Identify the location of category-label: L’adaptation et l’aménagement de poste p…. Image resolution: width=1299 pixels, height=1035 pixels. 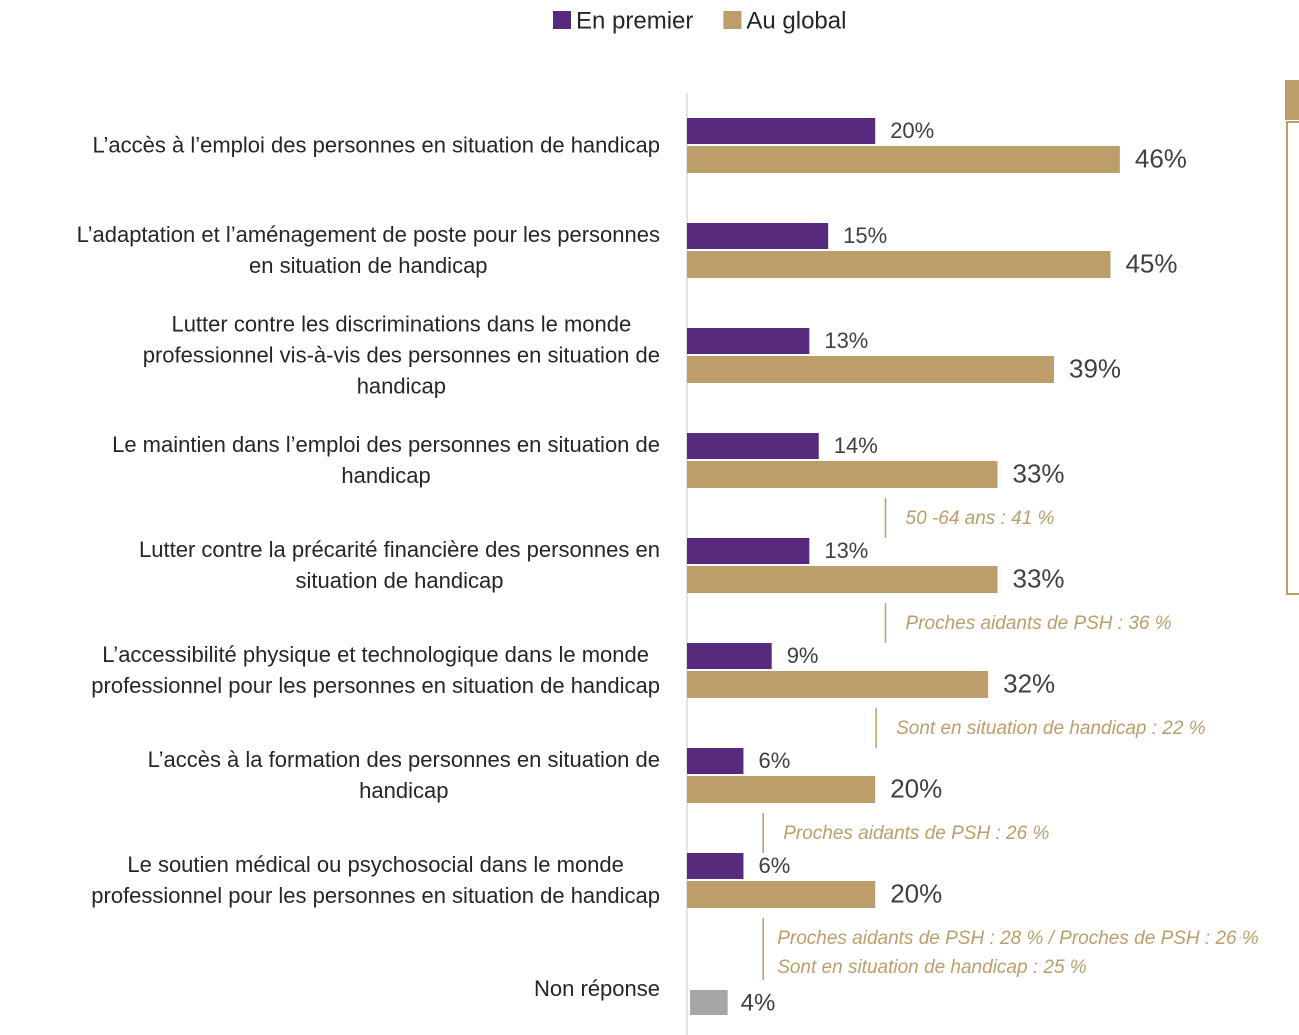
(368, 250).